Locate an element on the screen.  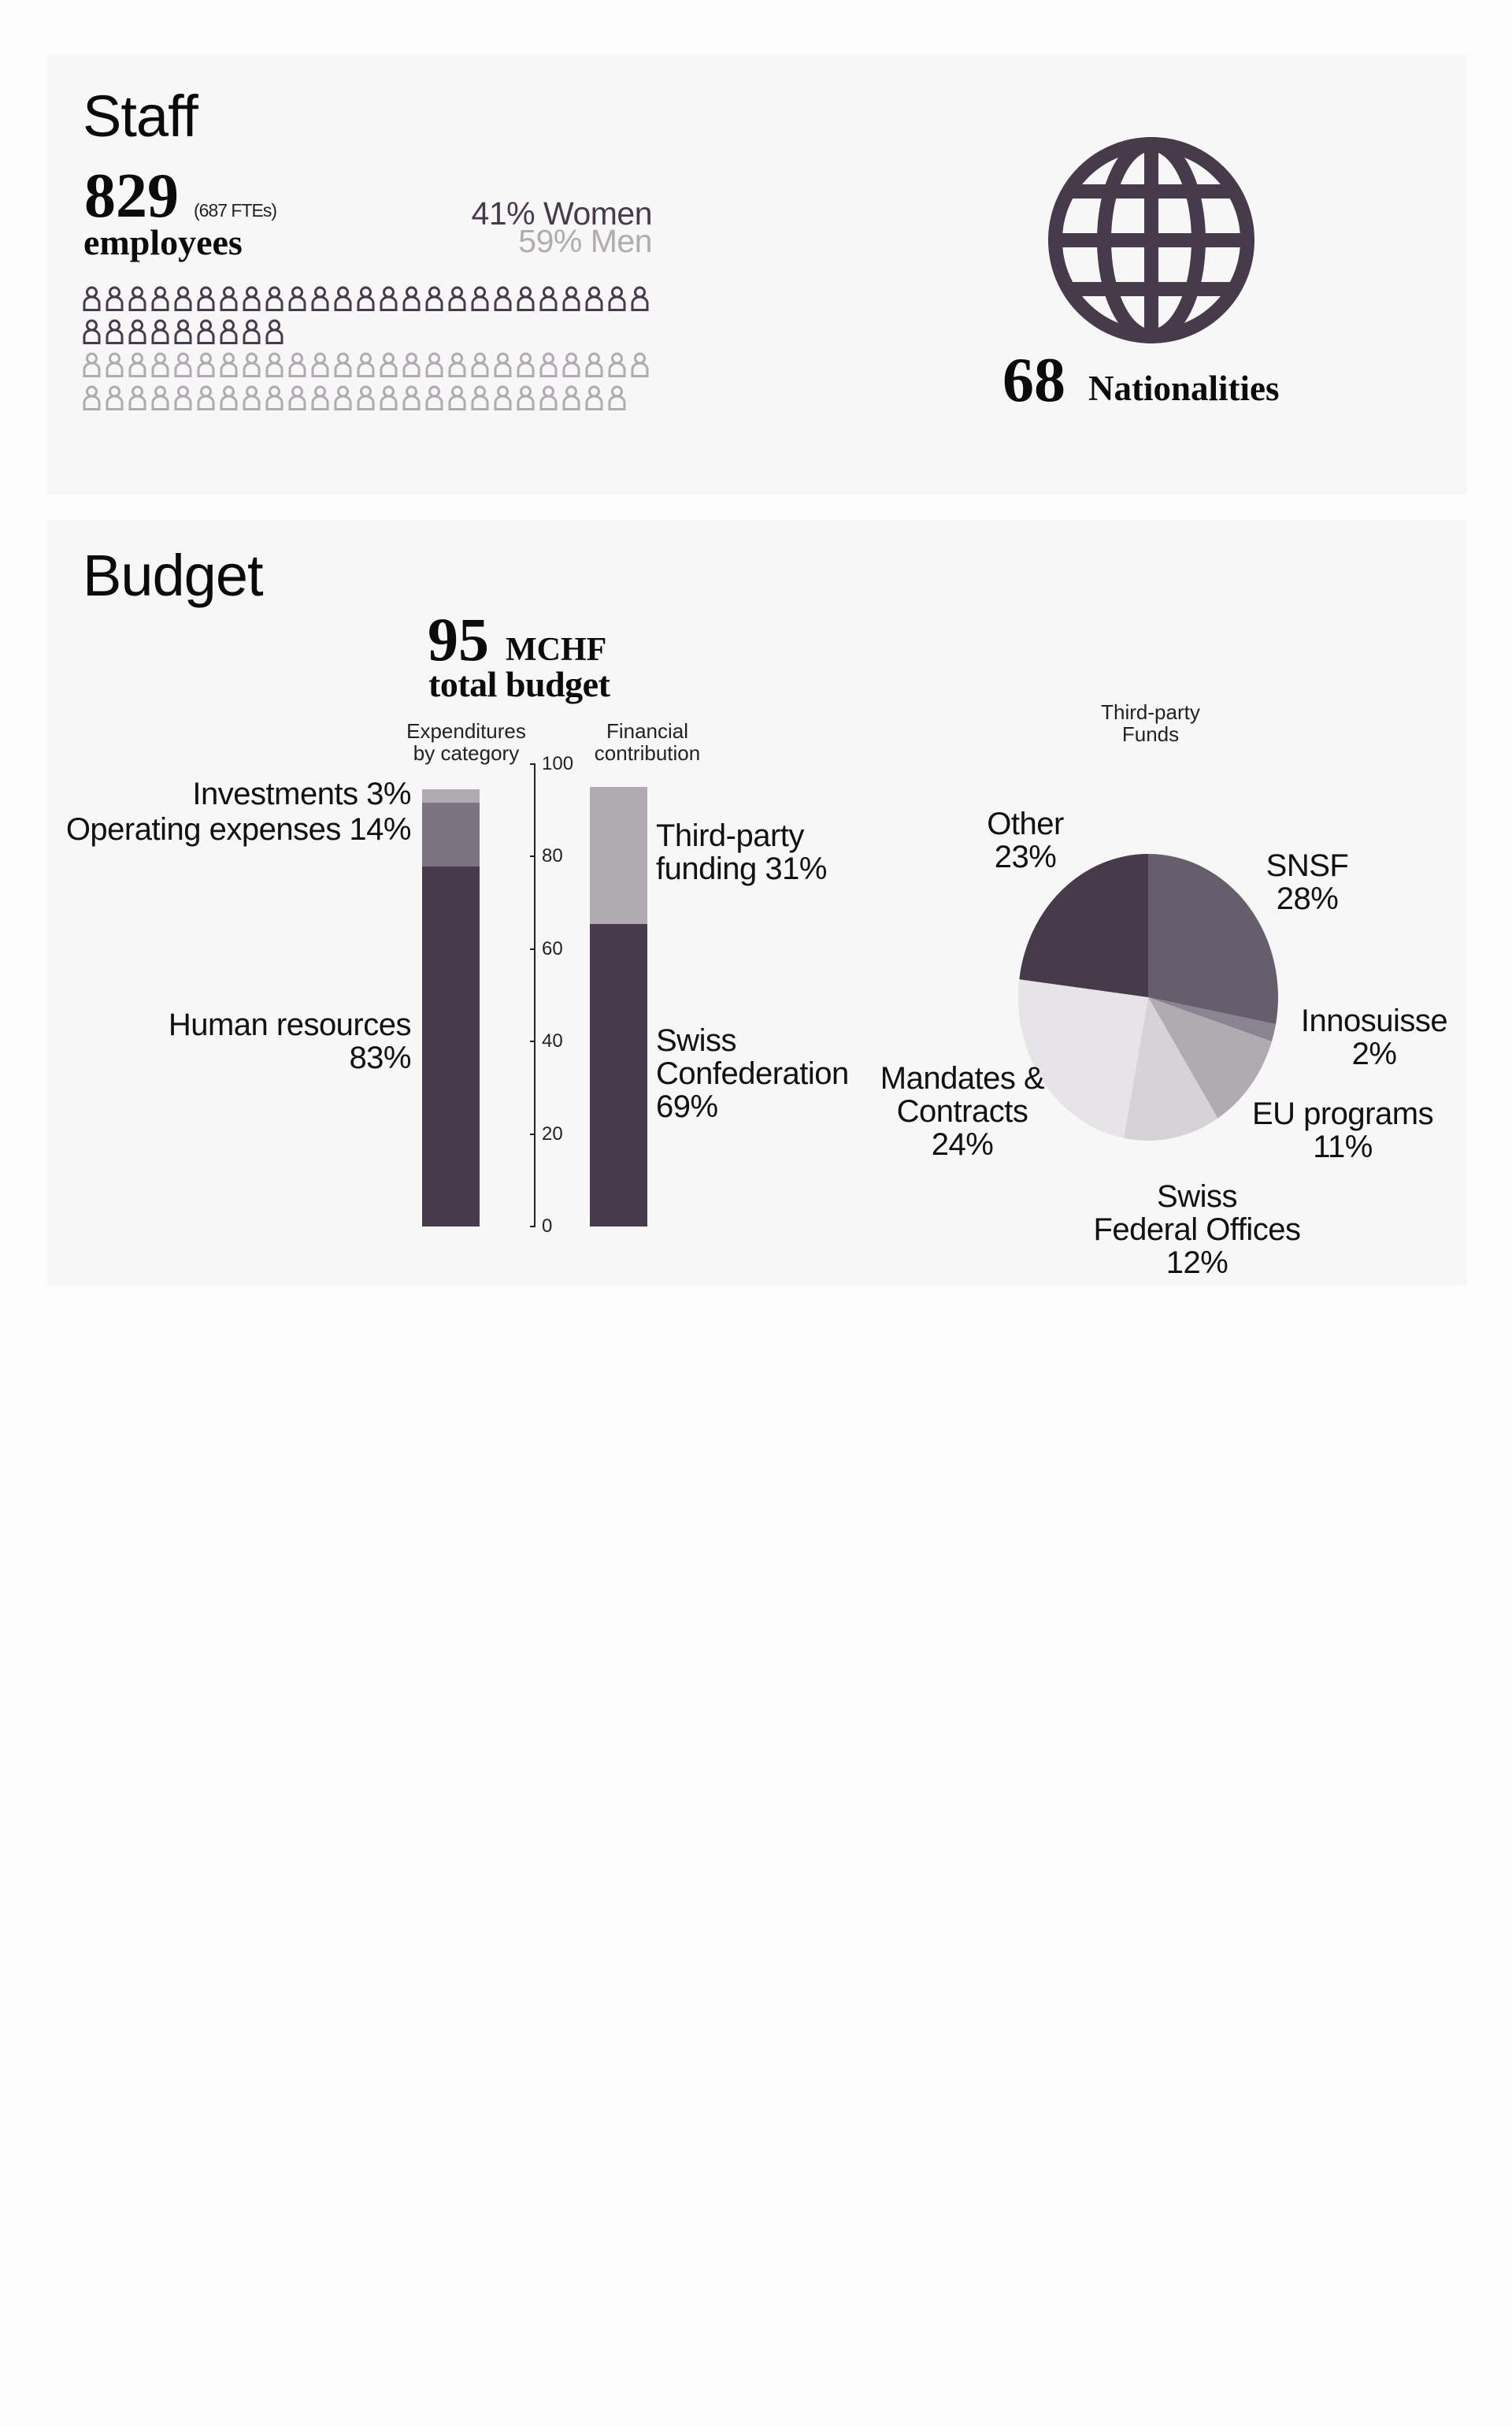
pictogram-row-men is located at coordinates (366, 364).